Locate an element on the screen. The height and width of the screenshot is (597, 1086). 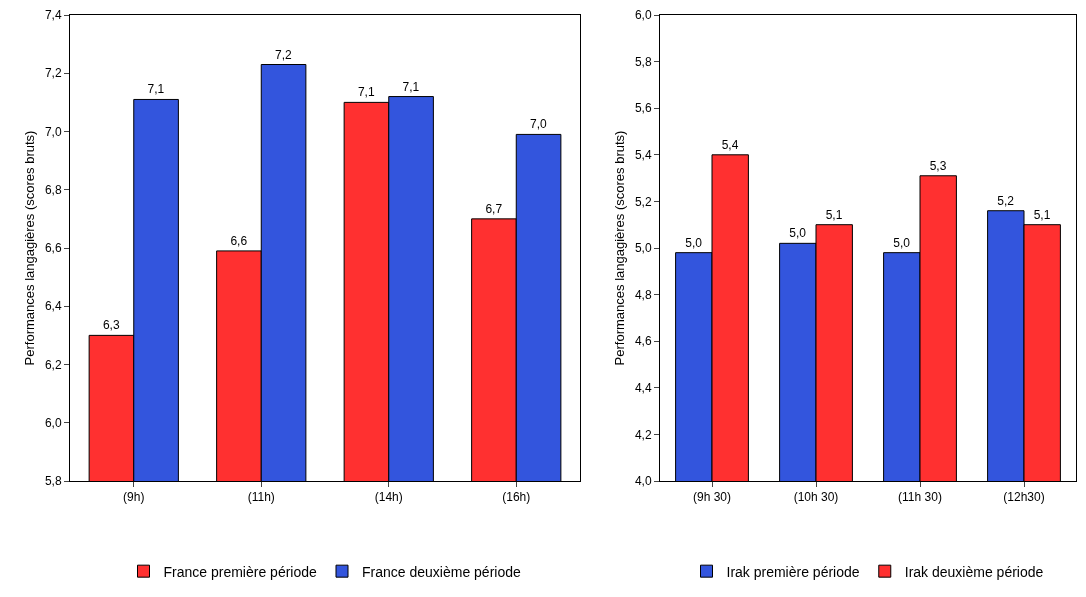
data-label: 5,3 is located at coordinates (938, 165).